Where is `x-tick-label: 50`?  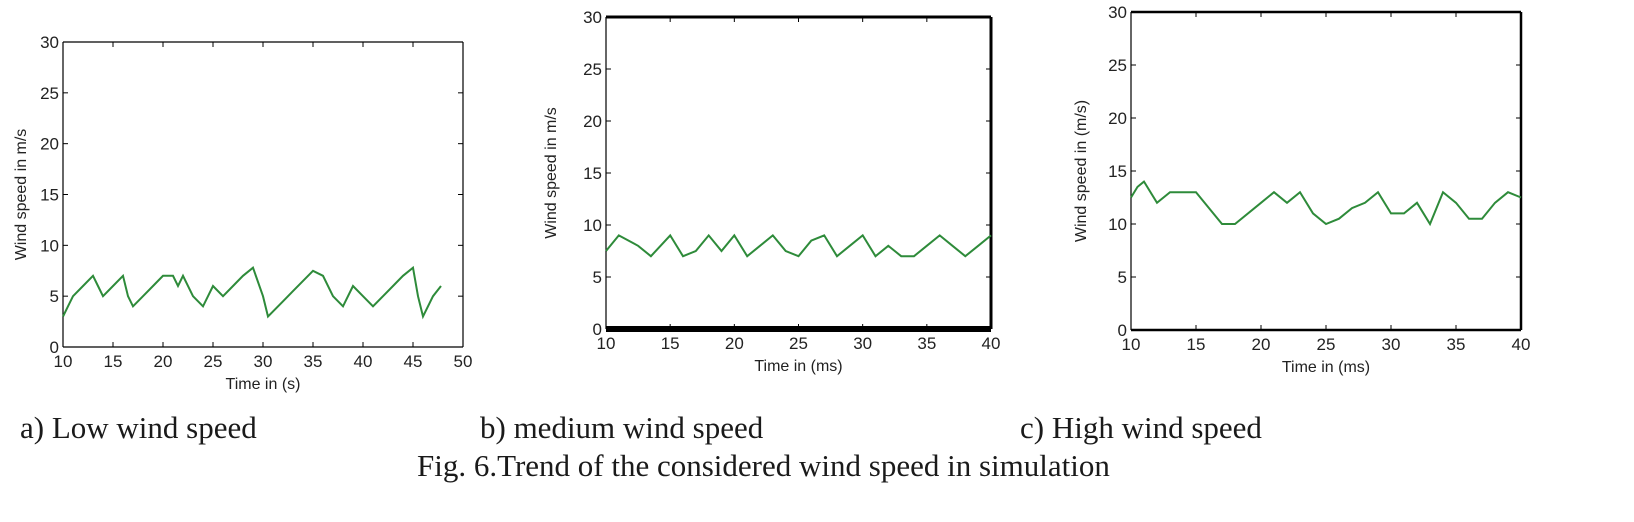
x-tick-label: 50 is located at coordinates (463, 361).